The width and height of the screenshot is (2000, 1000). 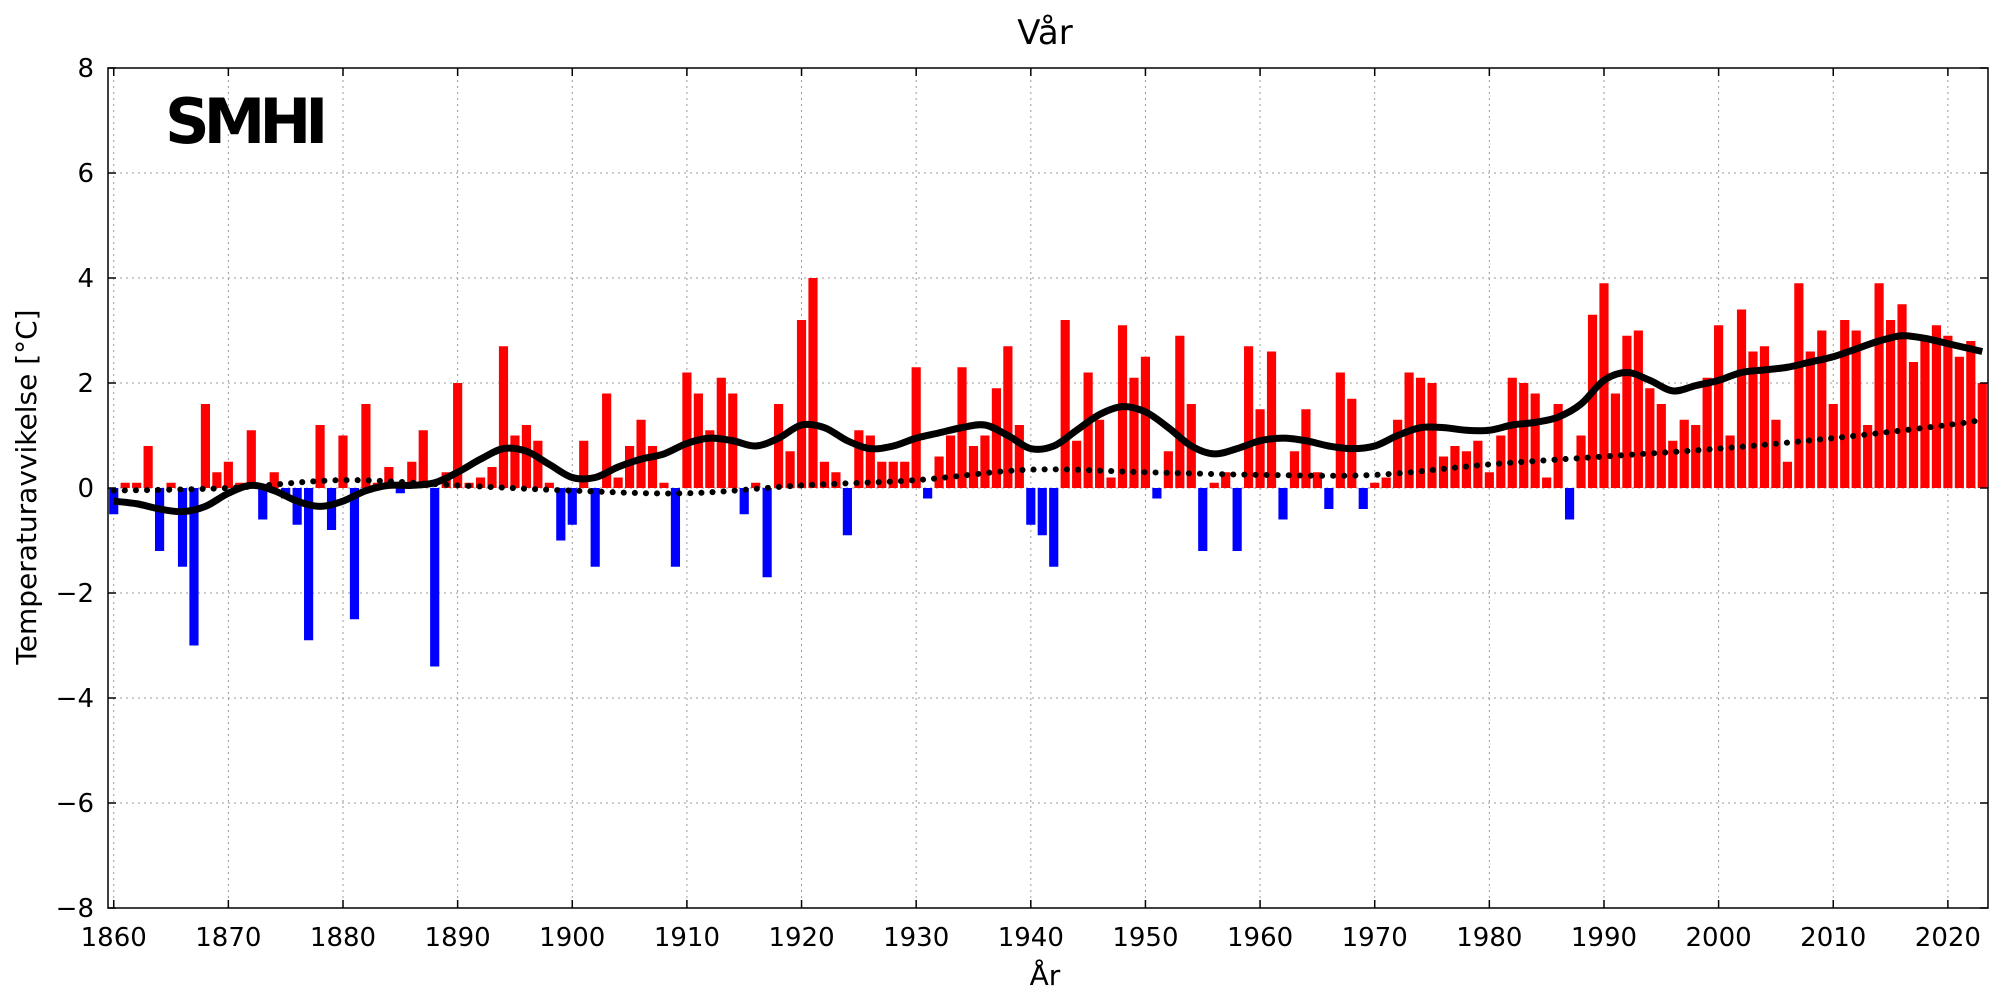 What do you see at coordinates (85, 279) in the screenshot?
I see `y-tick-label: 4` at bounding box center [85, 279].